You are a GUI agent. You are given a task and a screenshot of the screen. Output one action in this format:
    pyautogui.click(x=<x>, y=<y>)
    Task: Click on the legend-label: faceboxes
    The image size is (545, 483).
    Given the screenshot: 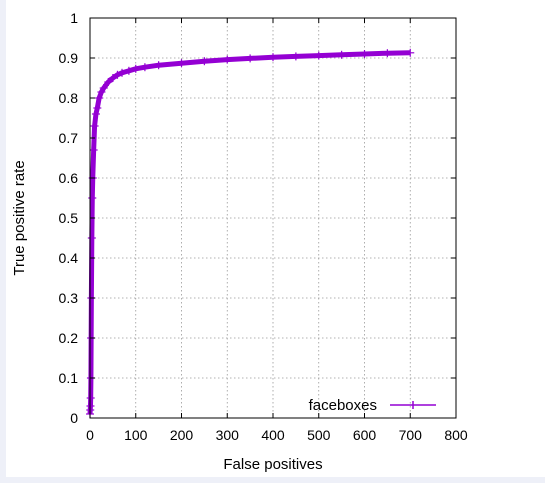 What is the action you would take?
    pyautogui.click(x=343, y=405)
    